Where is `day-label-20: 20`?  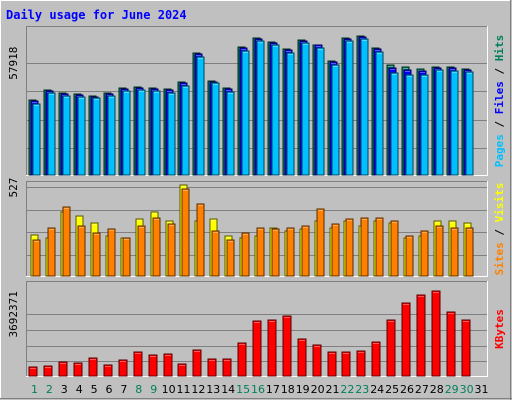 day-label-20: 20 is located at coordinates (318, 389).